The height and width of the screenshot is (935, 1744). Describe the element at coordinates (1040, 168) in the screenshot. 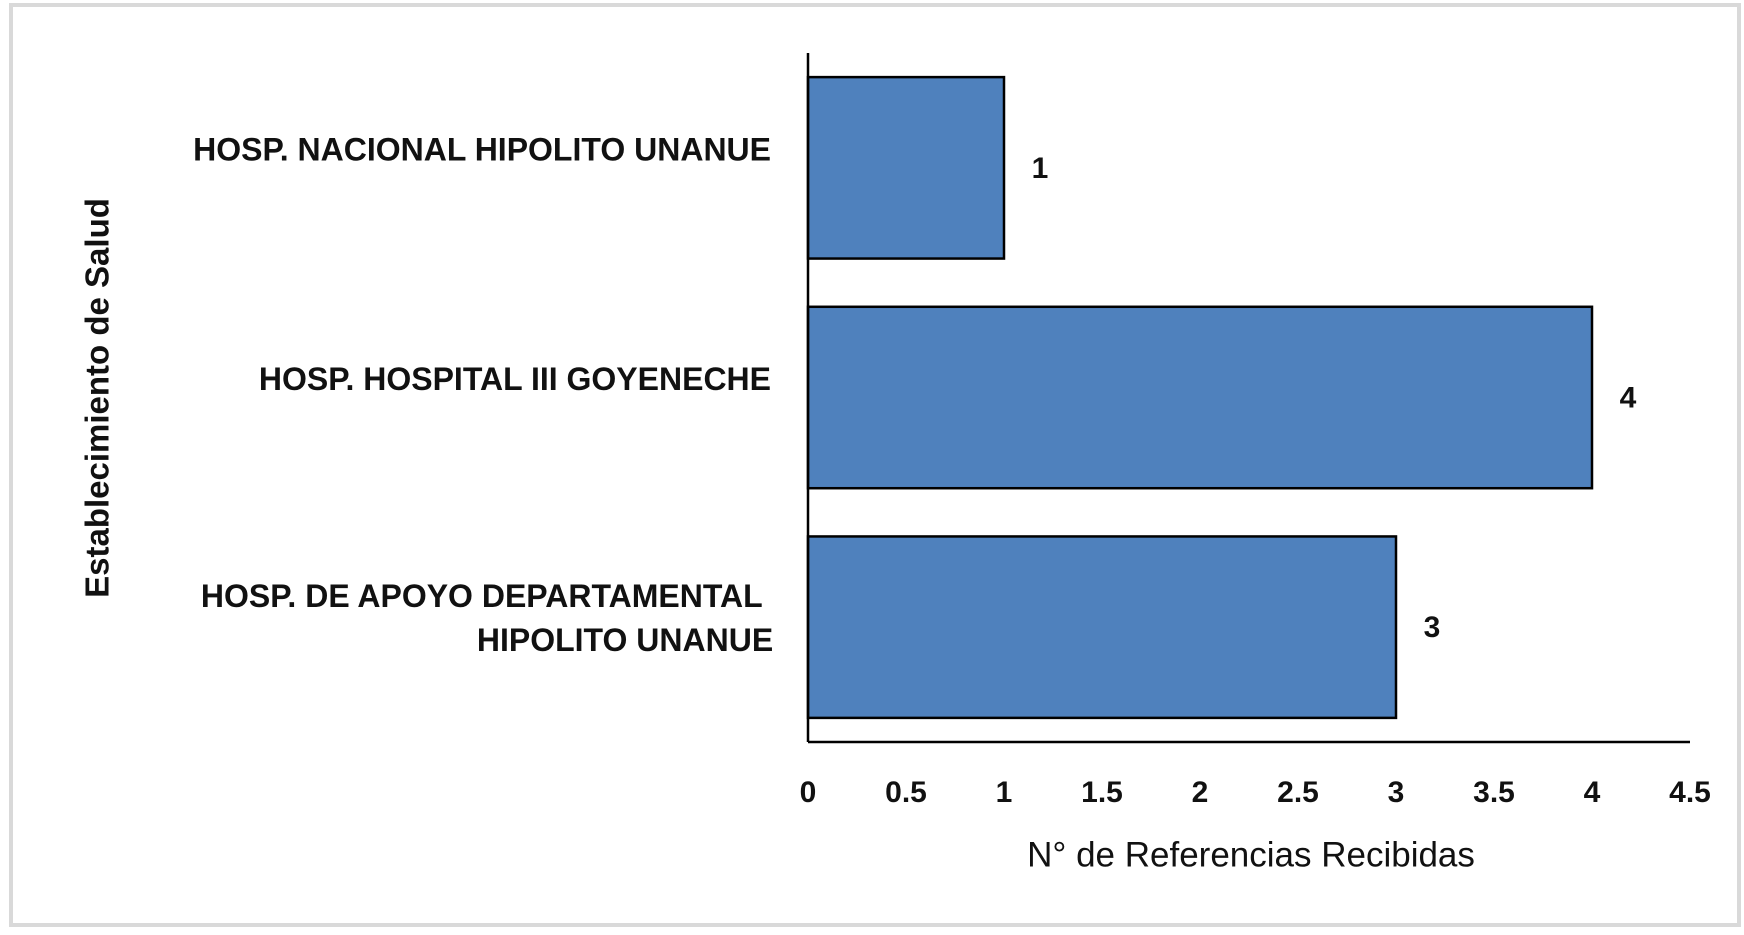

I see `data-label: 1` at that location.